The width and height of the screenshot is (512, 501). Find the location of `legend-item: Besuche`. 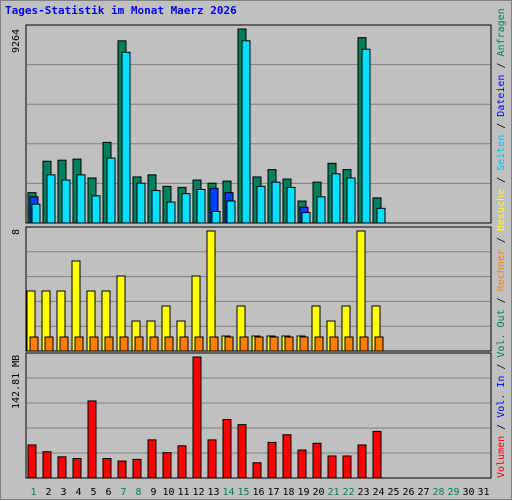

legend-item: Besuche is located at coordinates (501, 210).